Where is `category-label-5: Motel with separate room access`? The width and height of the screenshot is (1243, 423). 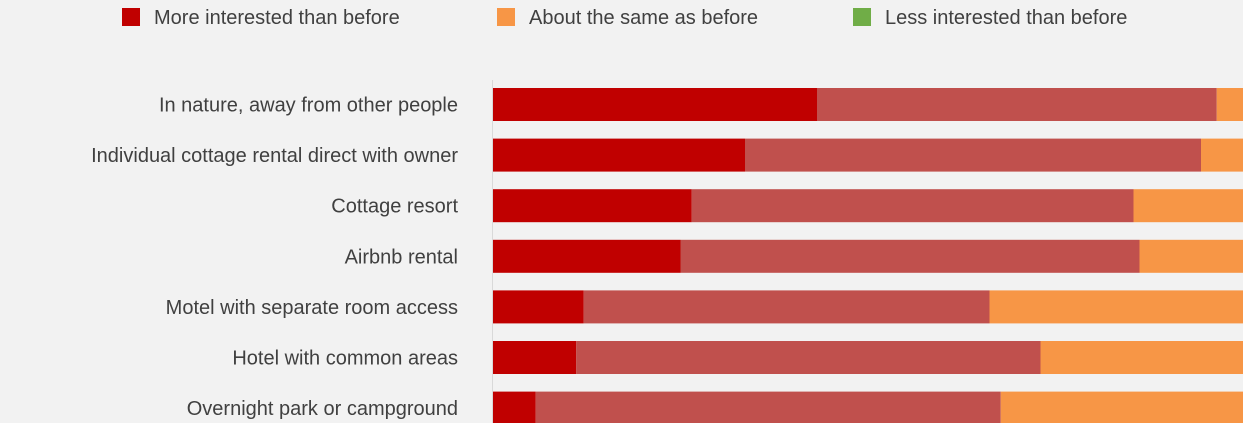 category-label-5: Motel with separate room access is located at coordinates (312, 308).